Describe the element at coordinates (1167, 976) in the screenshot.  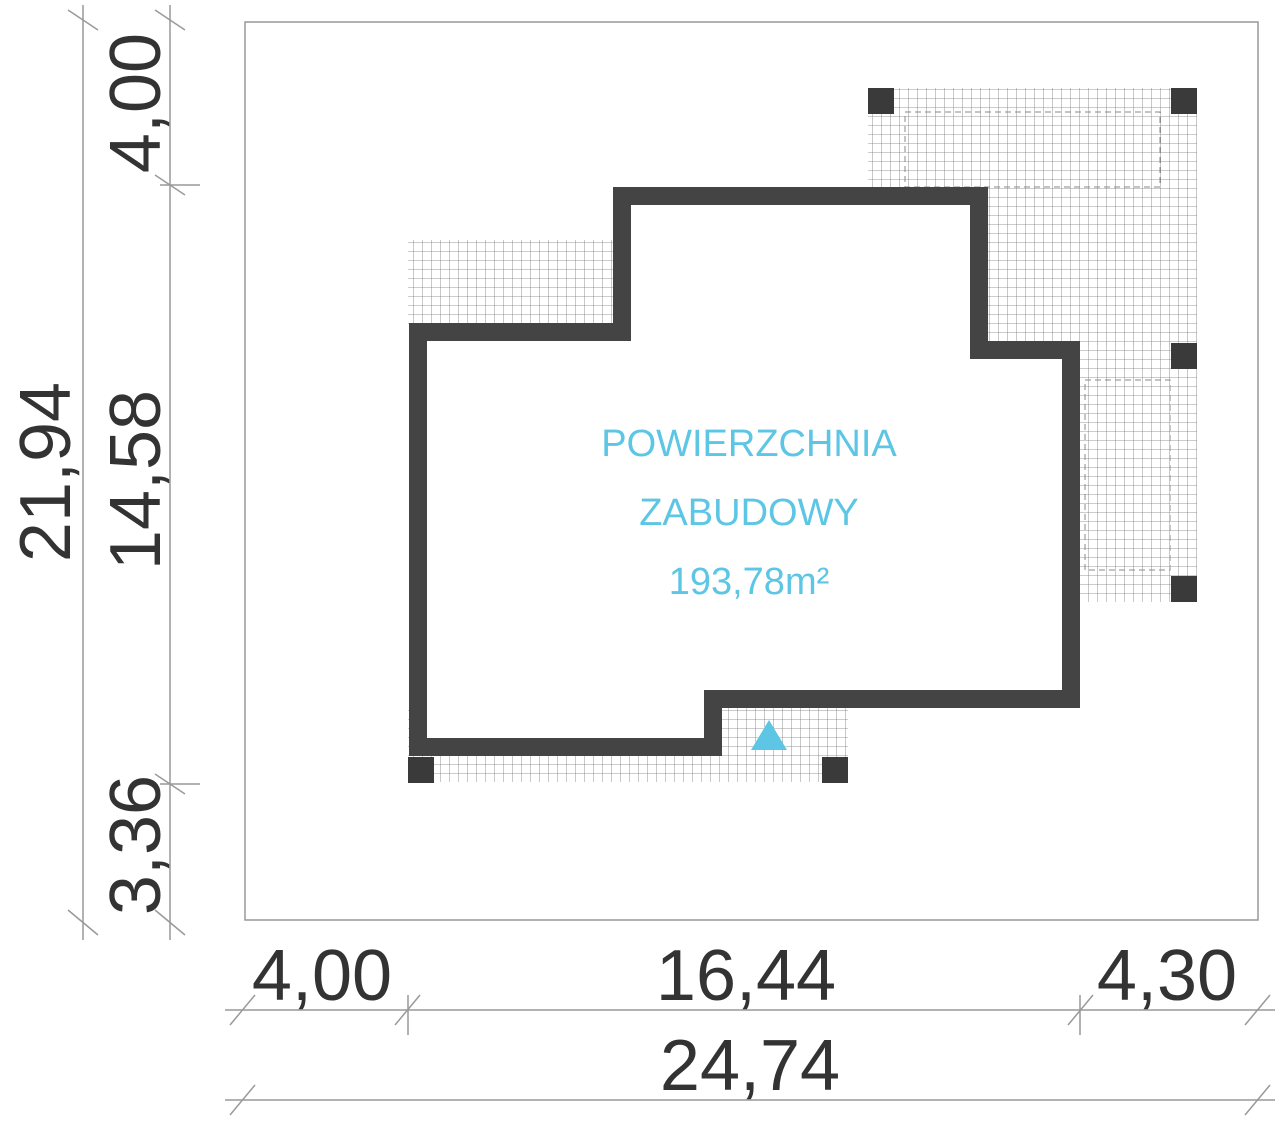
I see `dimension: 4,30` at that location.